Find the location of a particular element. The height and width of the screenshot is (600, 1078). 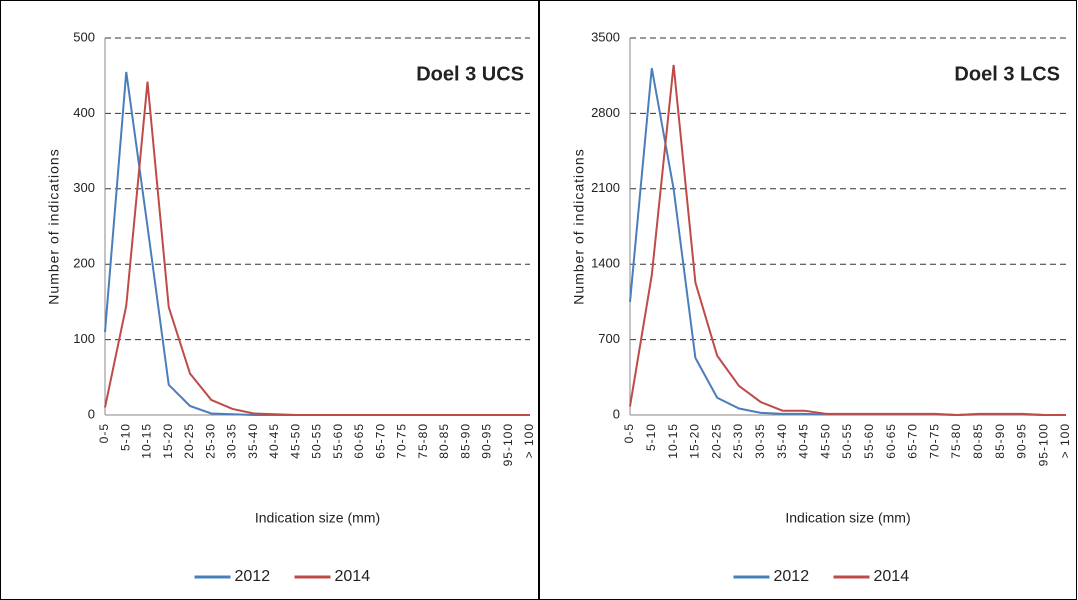

y-tick-label: 700 is located at coordinates (609, 338).